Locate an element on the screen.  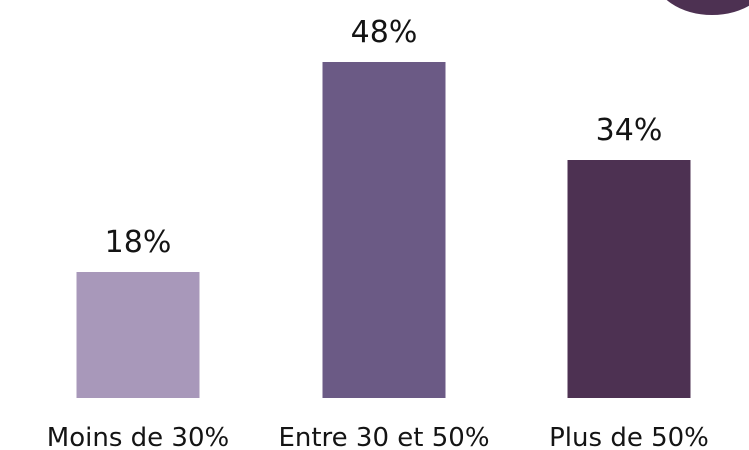
corner-badge is located at coordinates (707, 7).